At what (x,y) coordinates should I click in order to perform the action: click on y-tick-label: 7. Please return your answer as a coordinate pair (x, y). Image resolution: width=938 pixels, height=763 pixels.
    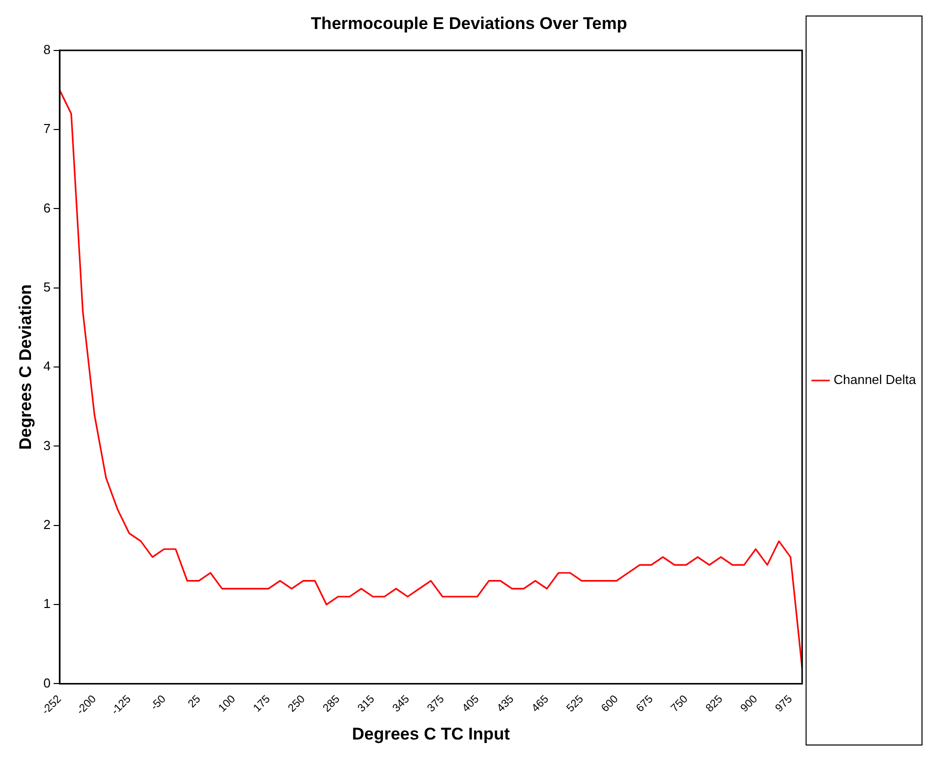
    Looking at the image, I should click on (47, 128).